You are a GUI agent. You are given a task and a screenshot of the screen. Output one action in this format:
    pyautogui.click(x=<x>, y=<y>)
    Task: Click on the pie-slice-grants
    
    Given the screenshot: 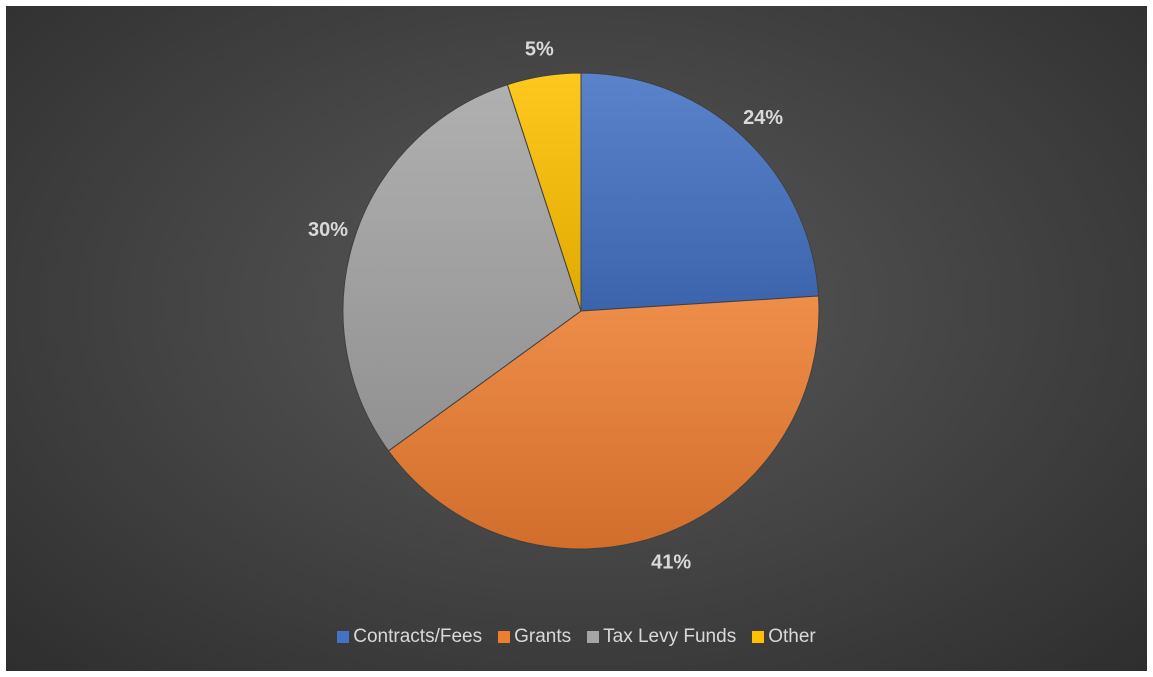 What is the action you would take?
    pyautogui.click(x=603, y=422)
    